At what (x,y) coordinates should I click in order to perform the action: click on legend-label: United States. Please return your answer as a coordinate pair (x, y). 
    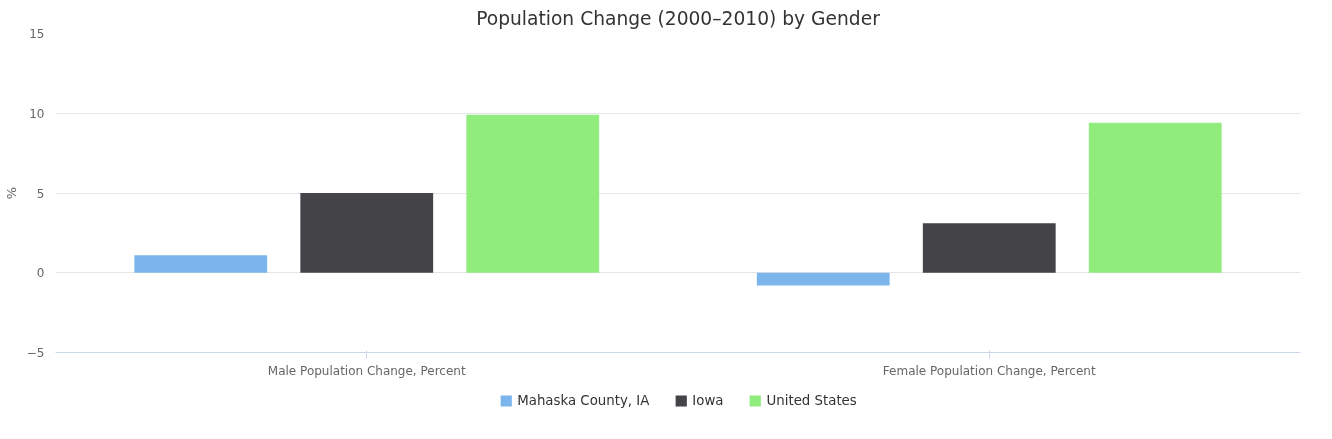
    Looking at the image, I should click on (811, 400).